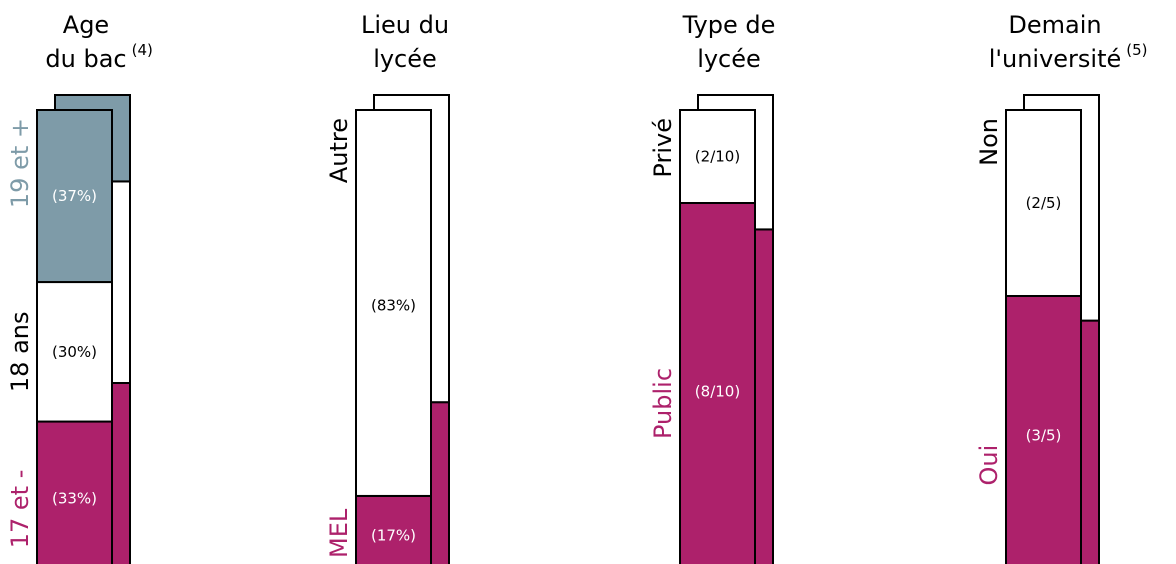  I want to click on category-label: 19 et +, so click(20, 163).